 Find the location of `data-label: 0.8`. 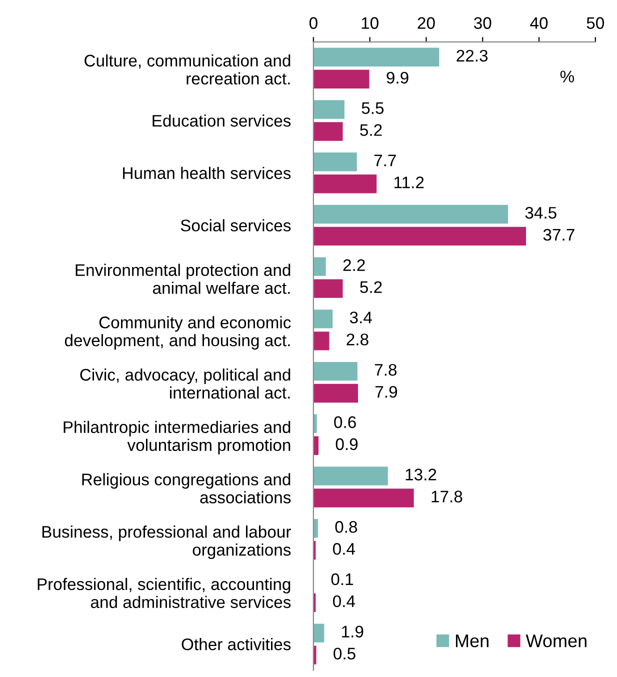

data-label: 0.8 is located at coordinates (346, 527).